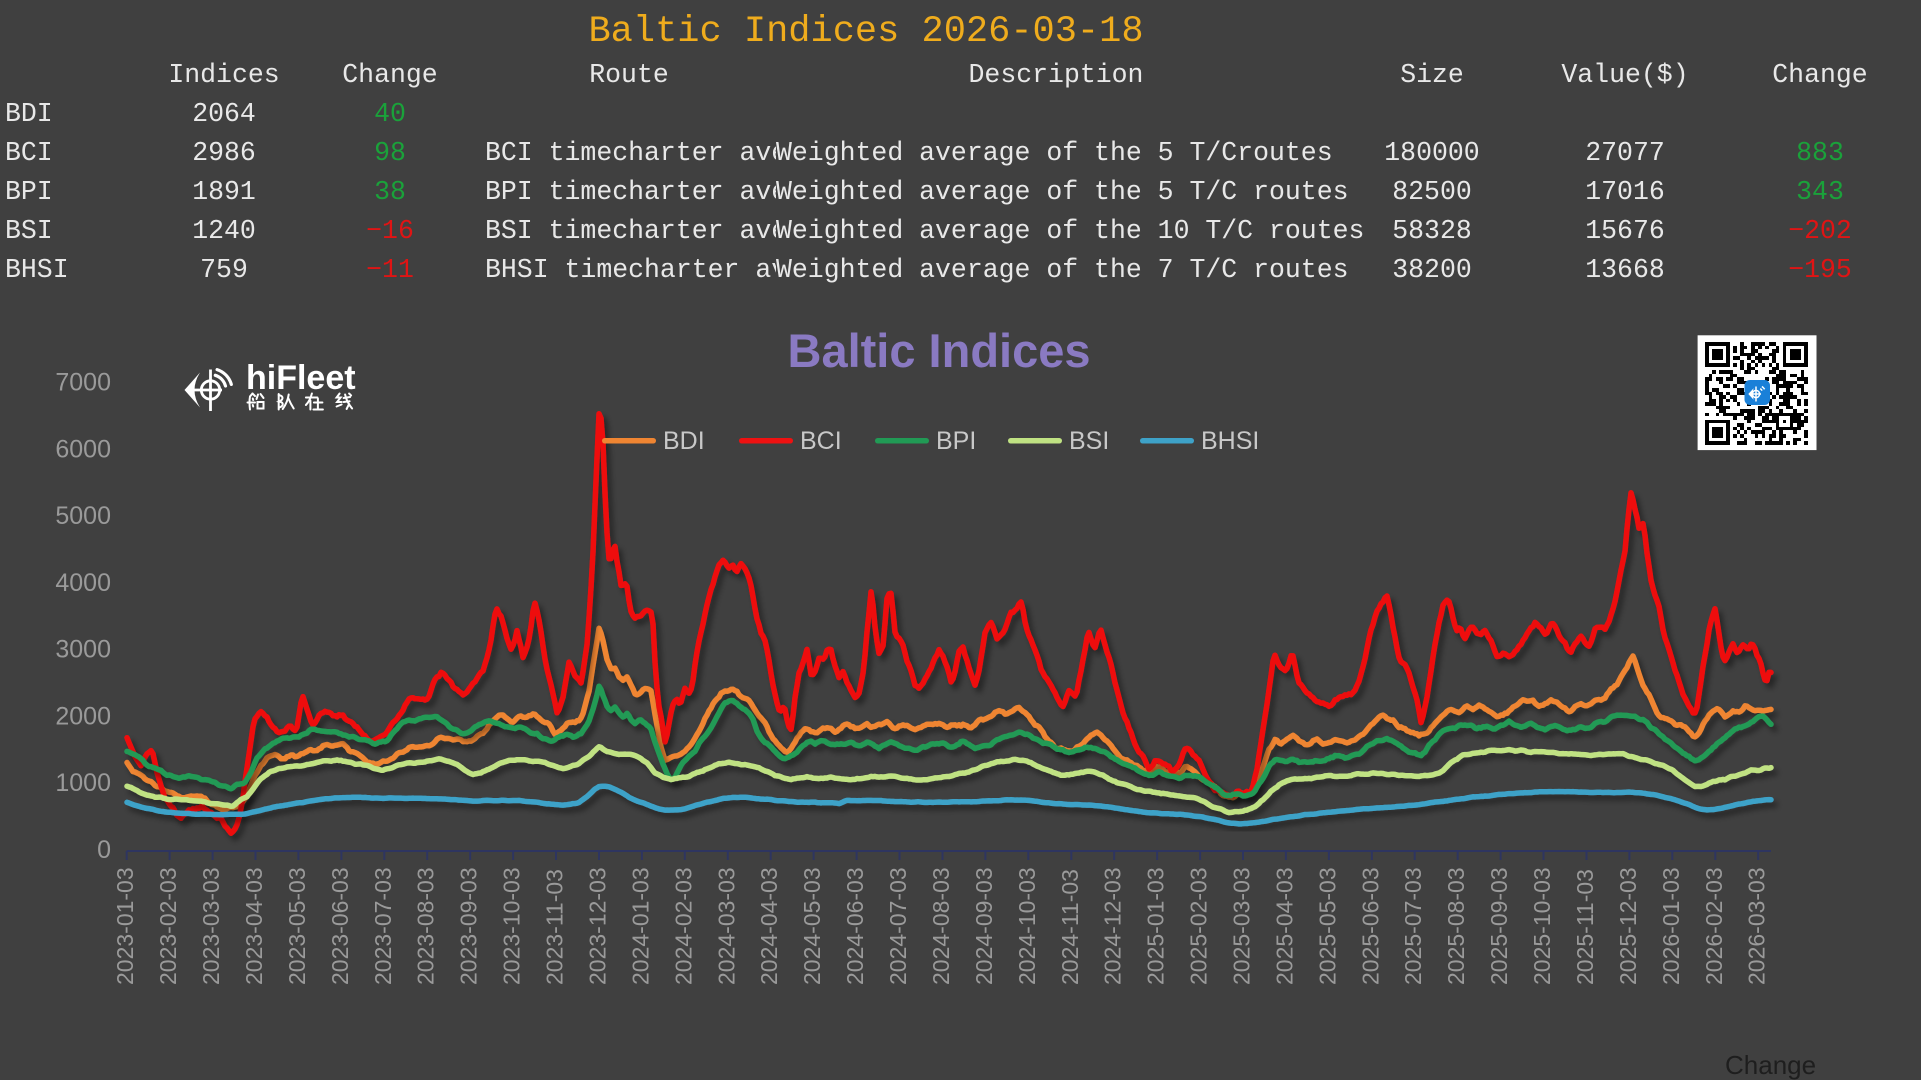  What do you see at coordinates (769, 926) in the screenshot?
I see `svg-text: 2024-04-03` at bounding box center [769, 926].